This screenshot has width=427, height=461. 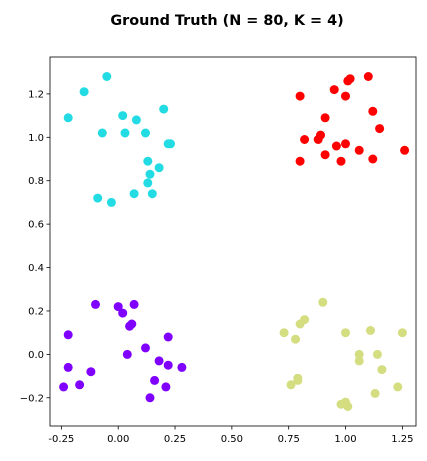 I want to click on y-tick-label: 1.2, so click(x=36, y=94).